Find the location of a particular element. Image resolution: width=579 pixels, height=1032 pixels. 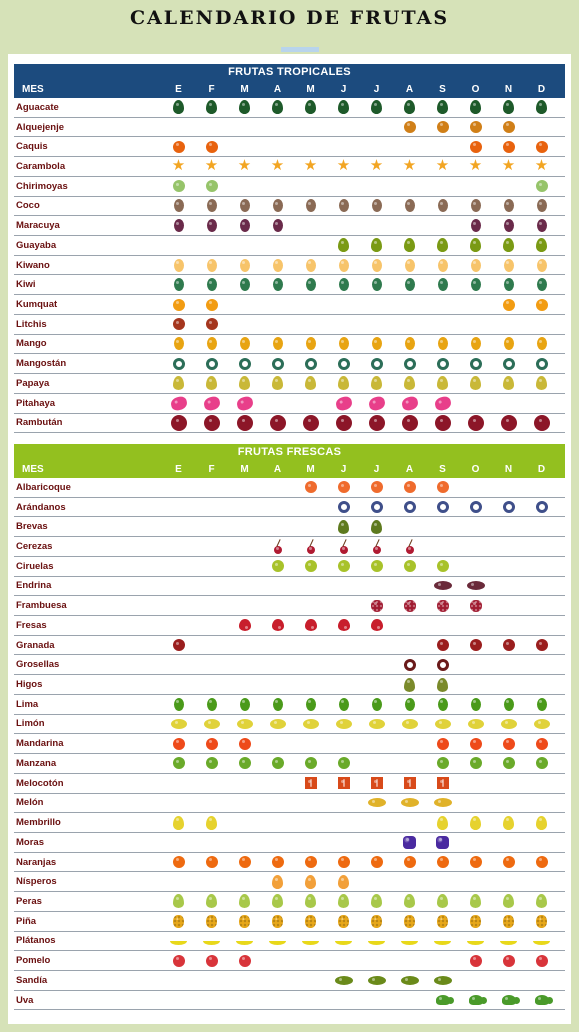

fruit-row: Litchis is located at coordinates (289, 325).